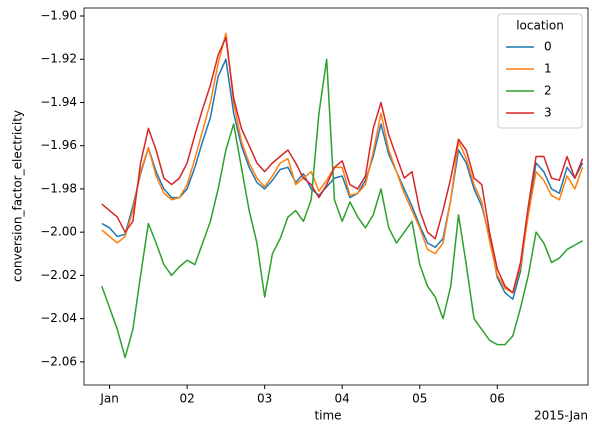 This screenshot has width=592, height=434. I want to click on y-tick-label: −2.02, so click(58, 275).